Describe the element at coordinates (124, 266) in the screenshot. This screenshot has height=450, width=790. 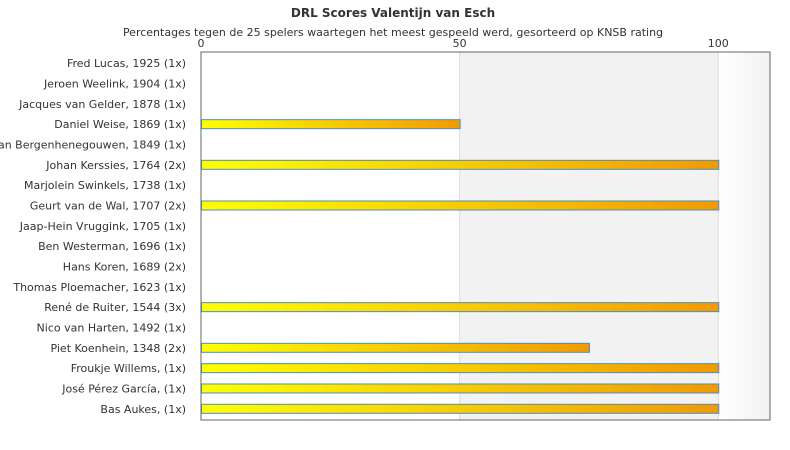
I see `category-label: Hans Koren, 1689 (2x)` at that location.